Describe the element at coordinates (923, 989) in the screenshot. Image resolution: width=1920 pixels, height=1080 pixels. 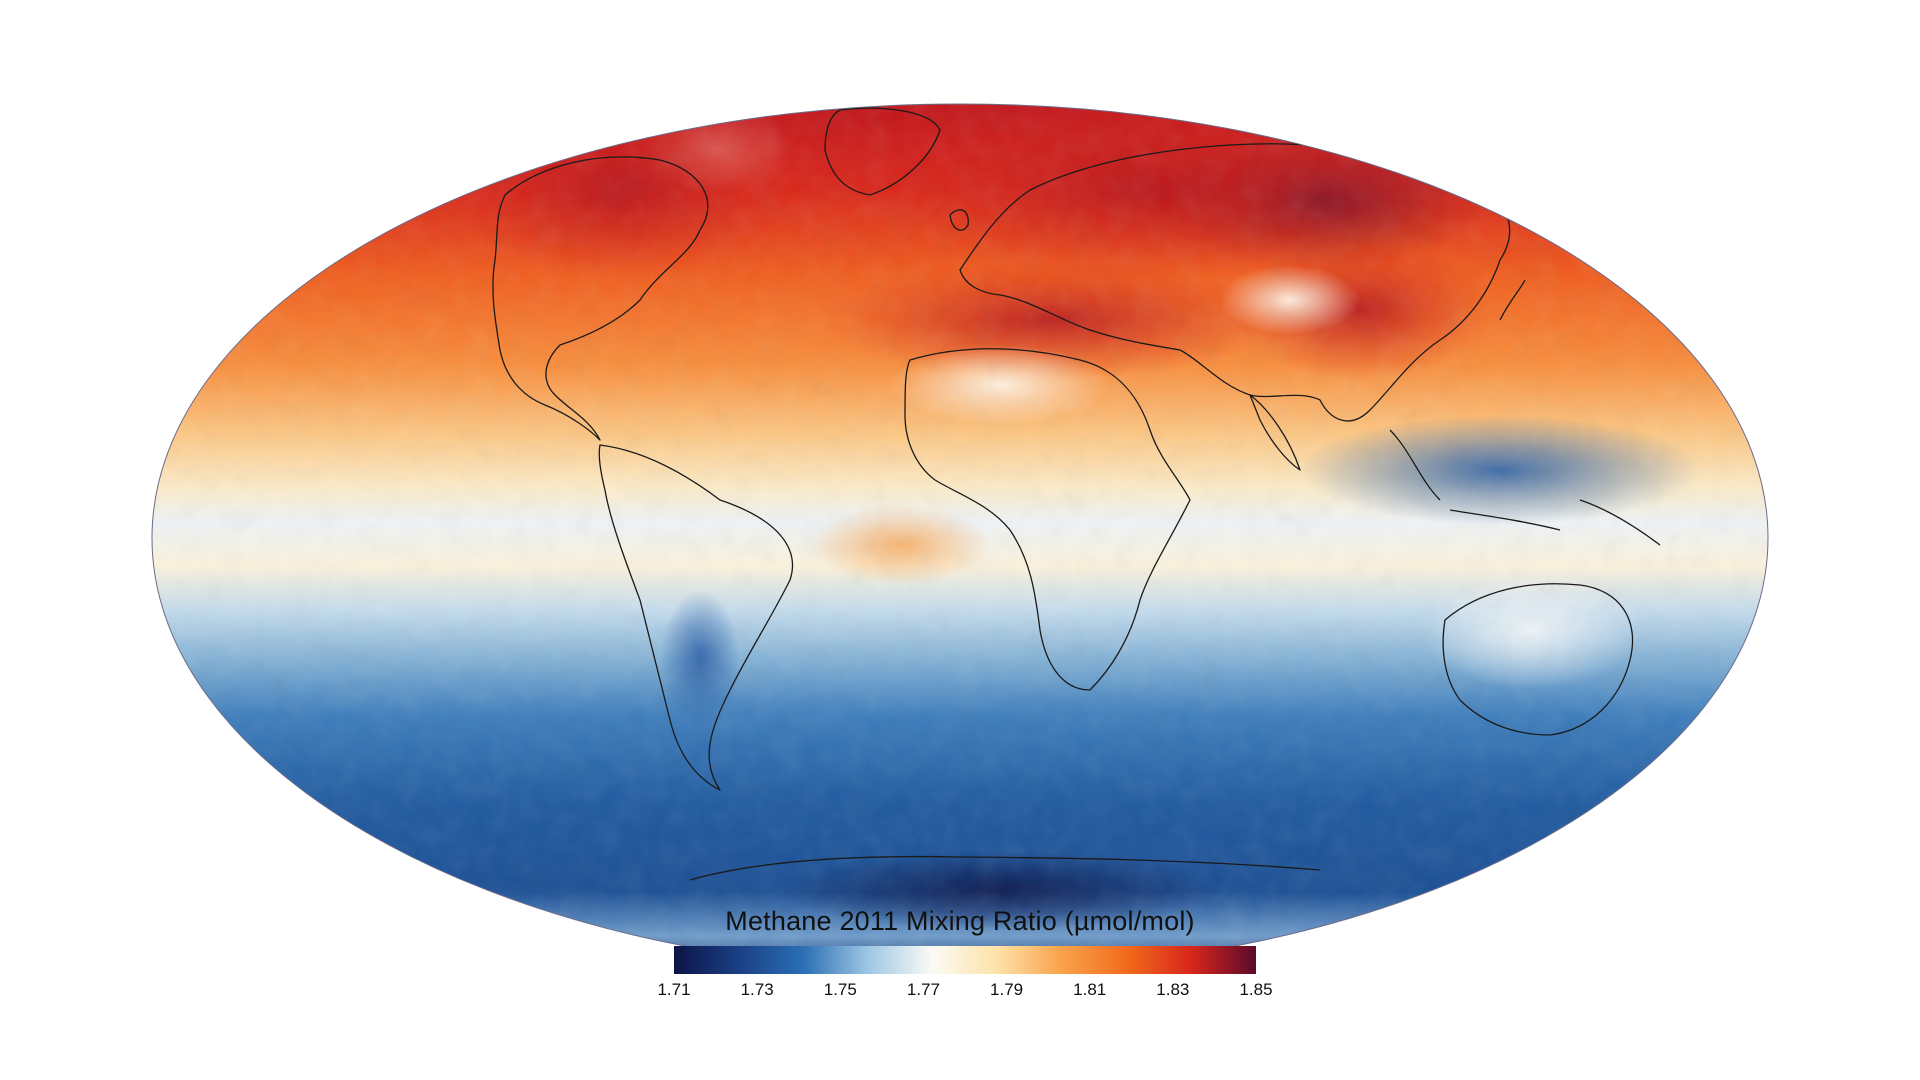
I see `colorbar-tick-label: 1.77` at that location.